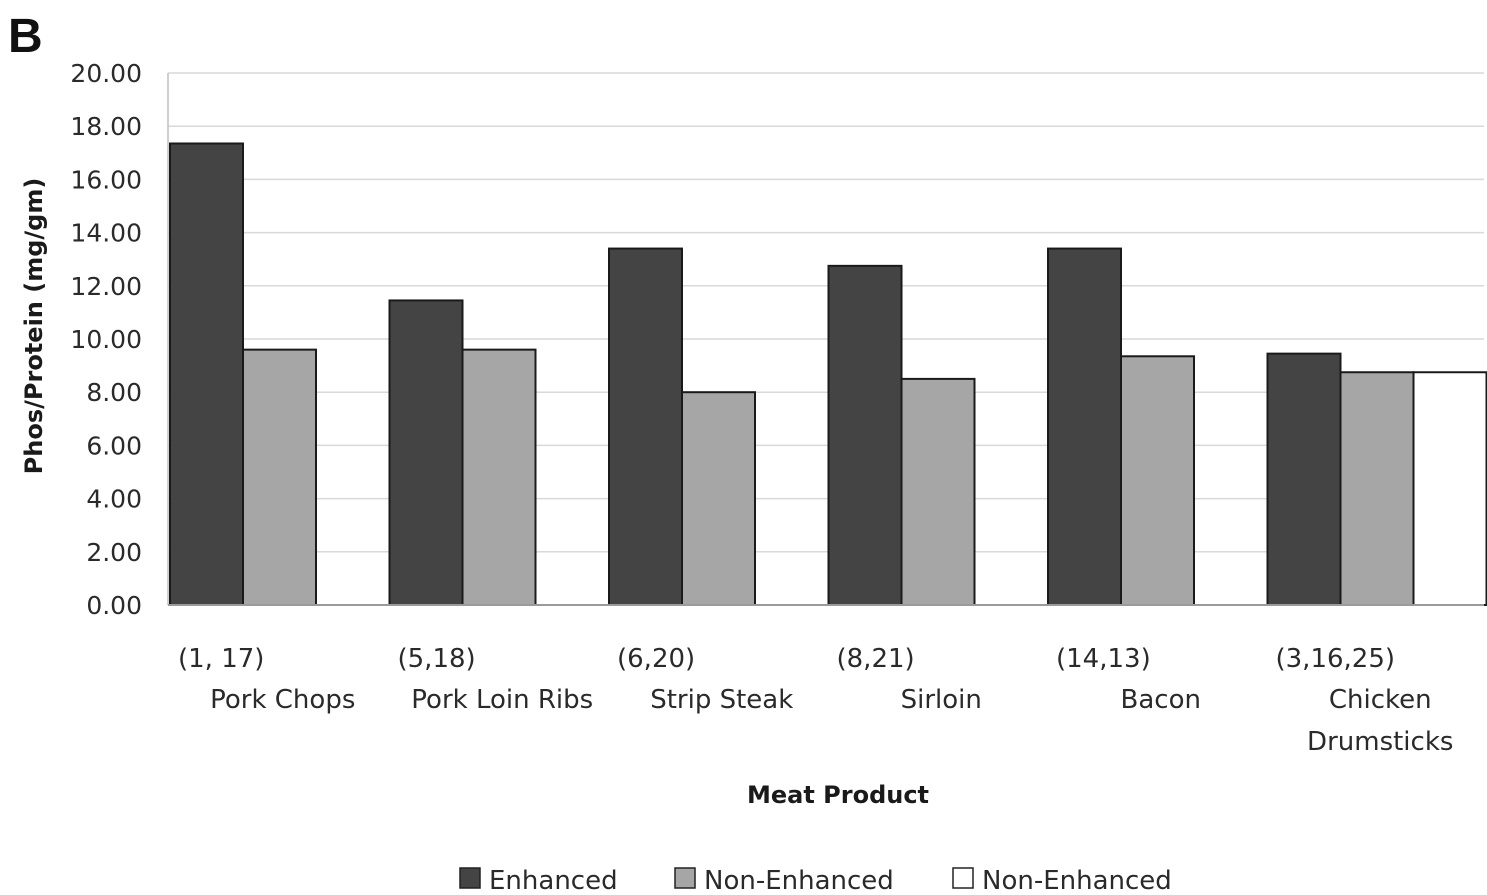 The height and width of the screenshot is (895, 1487). What do you see at coordinates (721, 700) in the screenshot?
I see `category-name-label: Strip Steak` at bounding box center [721, 700].